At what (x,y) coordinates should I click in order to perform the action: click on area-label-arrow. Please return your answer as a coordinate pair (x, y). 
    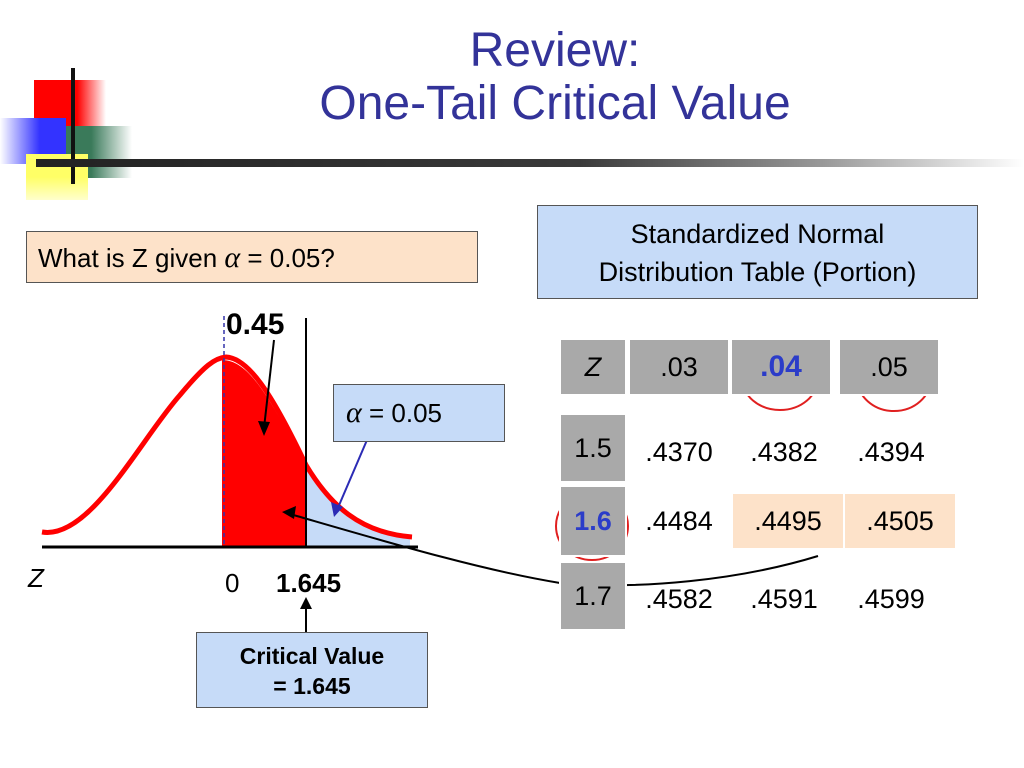
    Looking at the image, I should click on (269, 384).